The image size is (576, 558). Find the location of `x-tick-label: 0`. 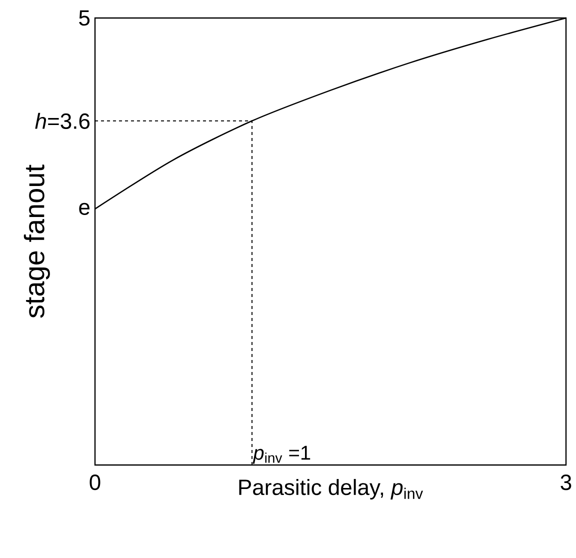

x-tick-label: 0 is located at coordinates (95, 482).